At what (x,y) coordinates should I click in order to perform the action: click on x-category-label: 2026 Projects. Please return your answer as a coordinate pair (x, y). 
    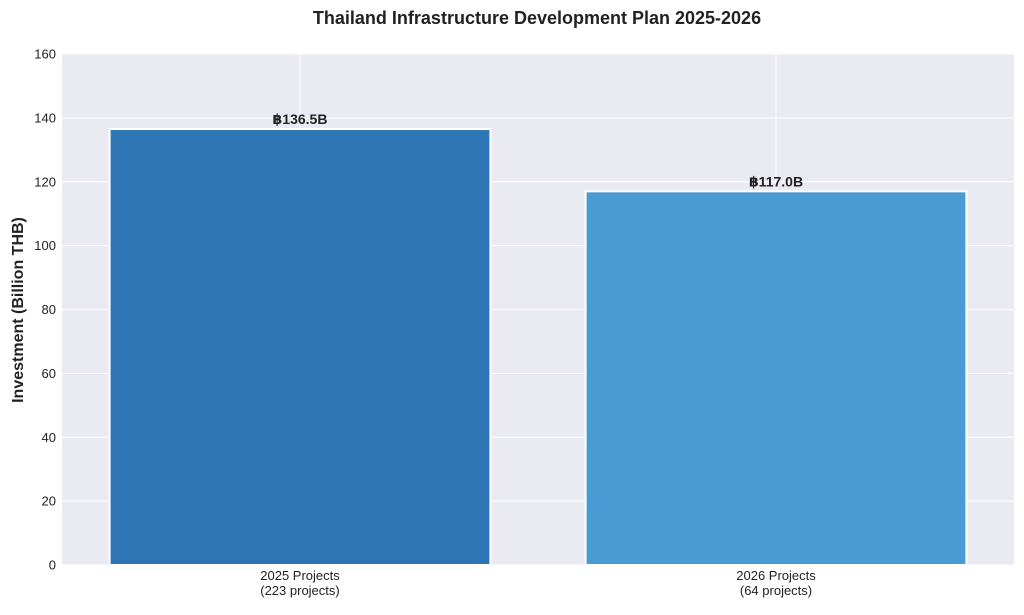
    Looking at the image, I should click on (776, 575).